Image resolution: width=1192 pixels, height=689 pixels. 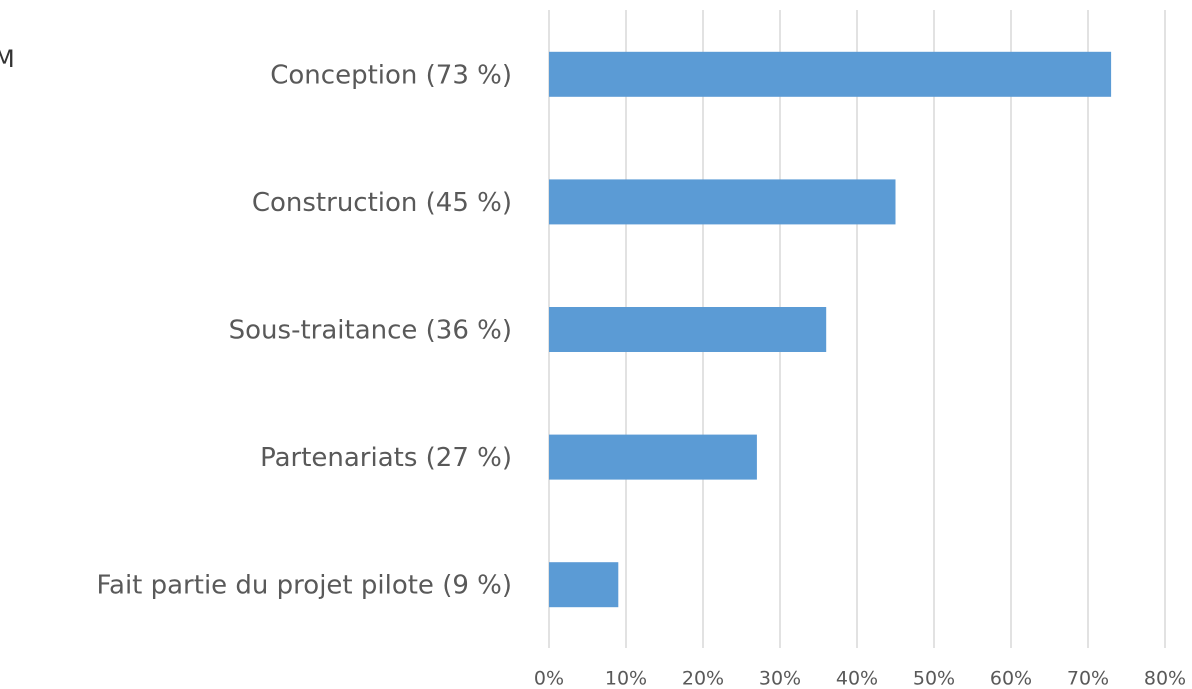 What do you see at coordinates (1165, 678) in the screenshot?
I see `x-tick-label: 80%` at bounding box center [1165, 678].